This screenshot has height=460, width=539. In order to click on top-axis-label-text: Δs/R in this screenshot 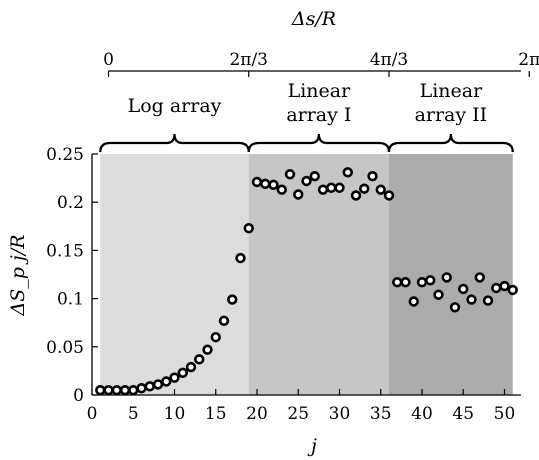, I will do `click(313, 19)`.